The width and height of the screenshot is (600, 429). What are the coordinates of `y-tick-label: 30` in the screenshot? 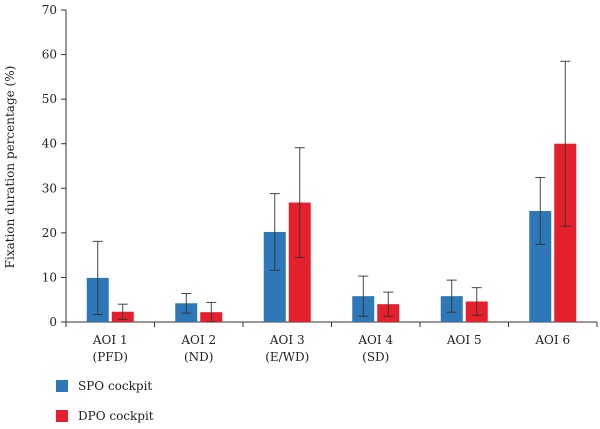 It's located at (49, 188).